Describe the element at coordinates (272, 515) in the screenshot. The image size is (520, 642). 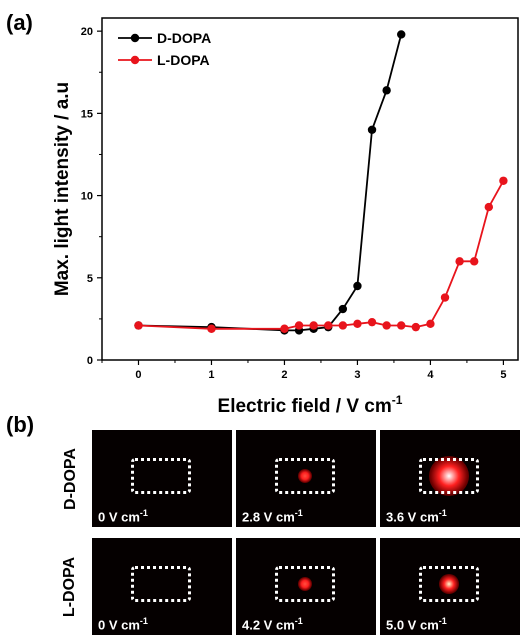
I see `field-label: 2.8 V cm-1` at that location.